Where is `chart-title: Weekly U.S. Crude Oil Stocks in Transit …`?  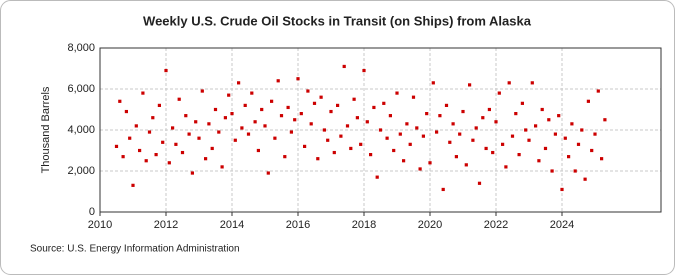 chart-title: Weekly U.S. Crude Oil Stocks in Transit … is located at coordinates (337, 20).